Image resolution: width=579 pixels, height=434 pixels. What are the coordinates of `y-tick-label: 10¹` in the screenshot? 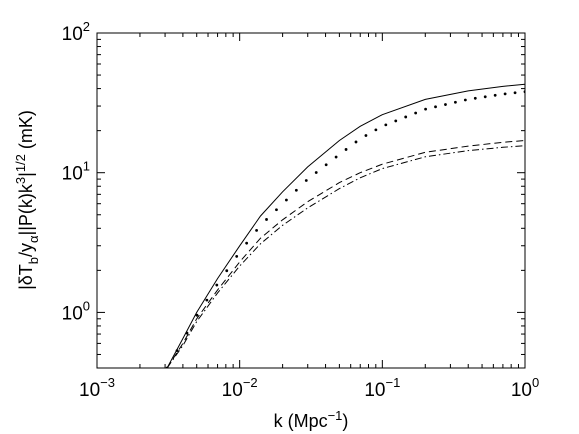 It's located at (76, 172).